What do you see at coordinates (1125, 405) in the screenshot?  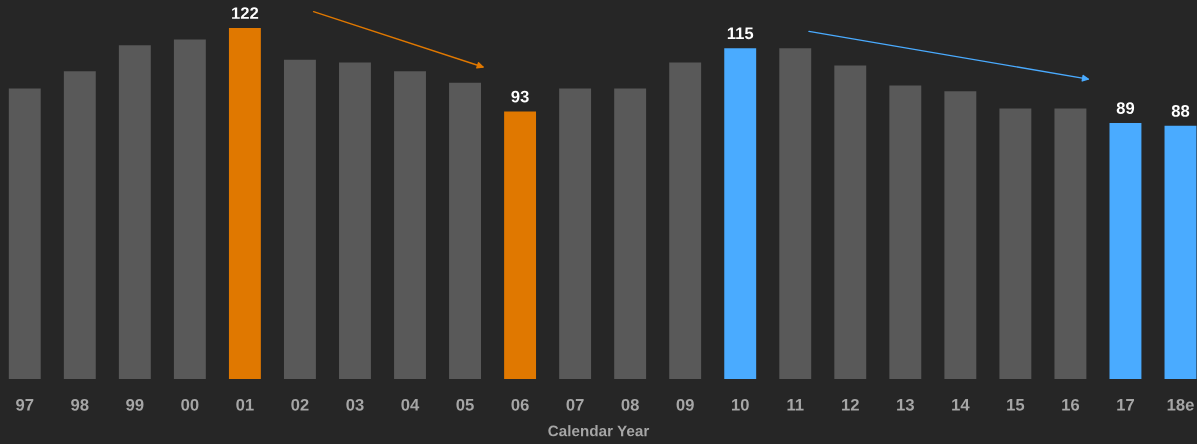 I see `x-tick-label: 17` at bounding box center [1125, 405].